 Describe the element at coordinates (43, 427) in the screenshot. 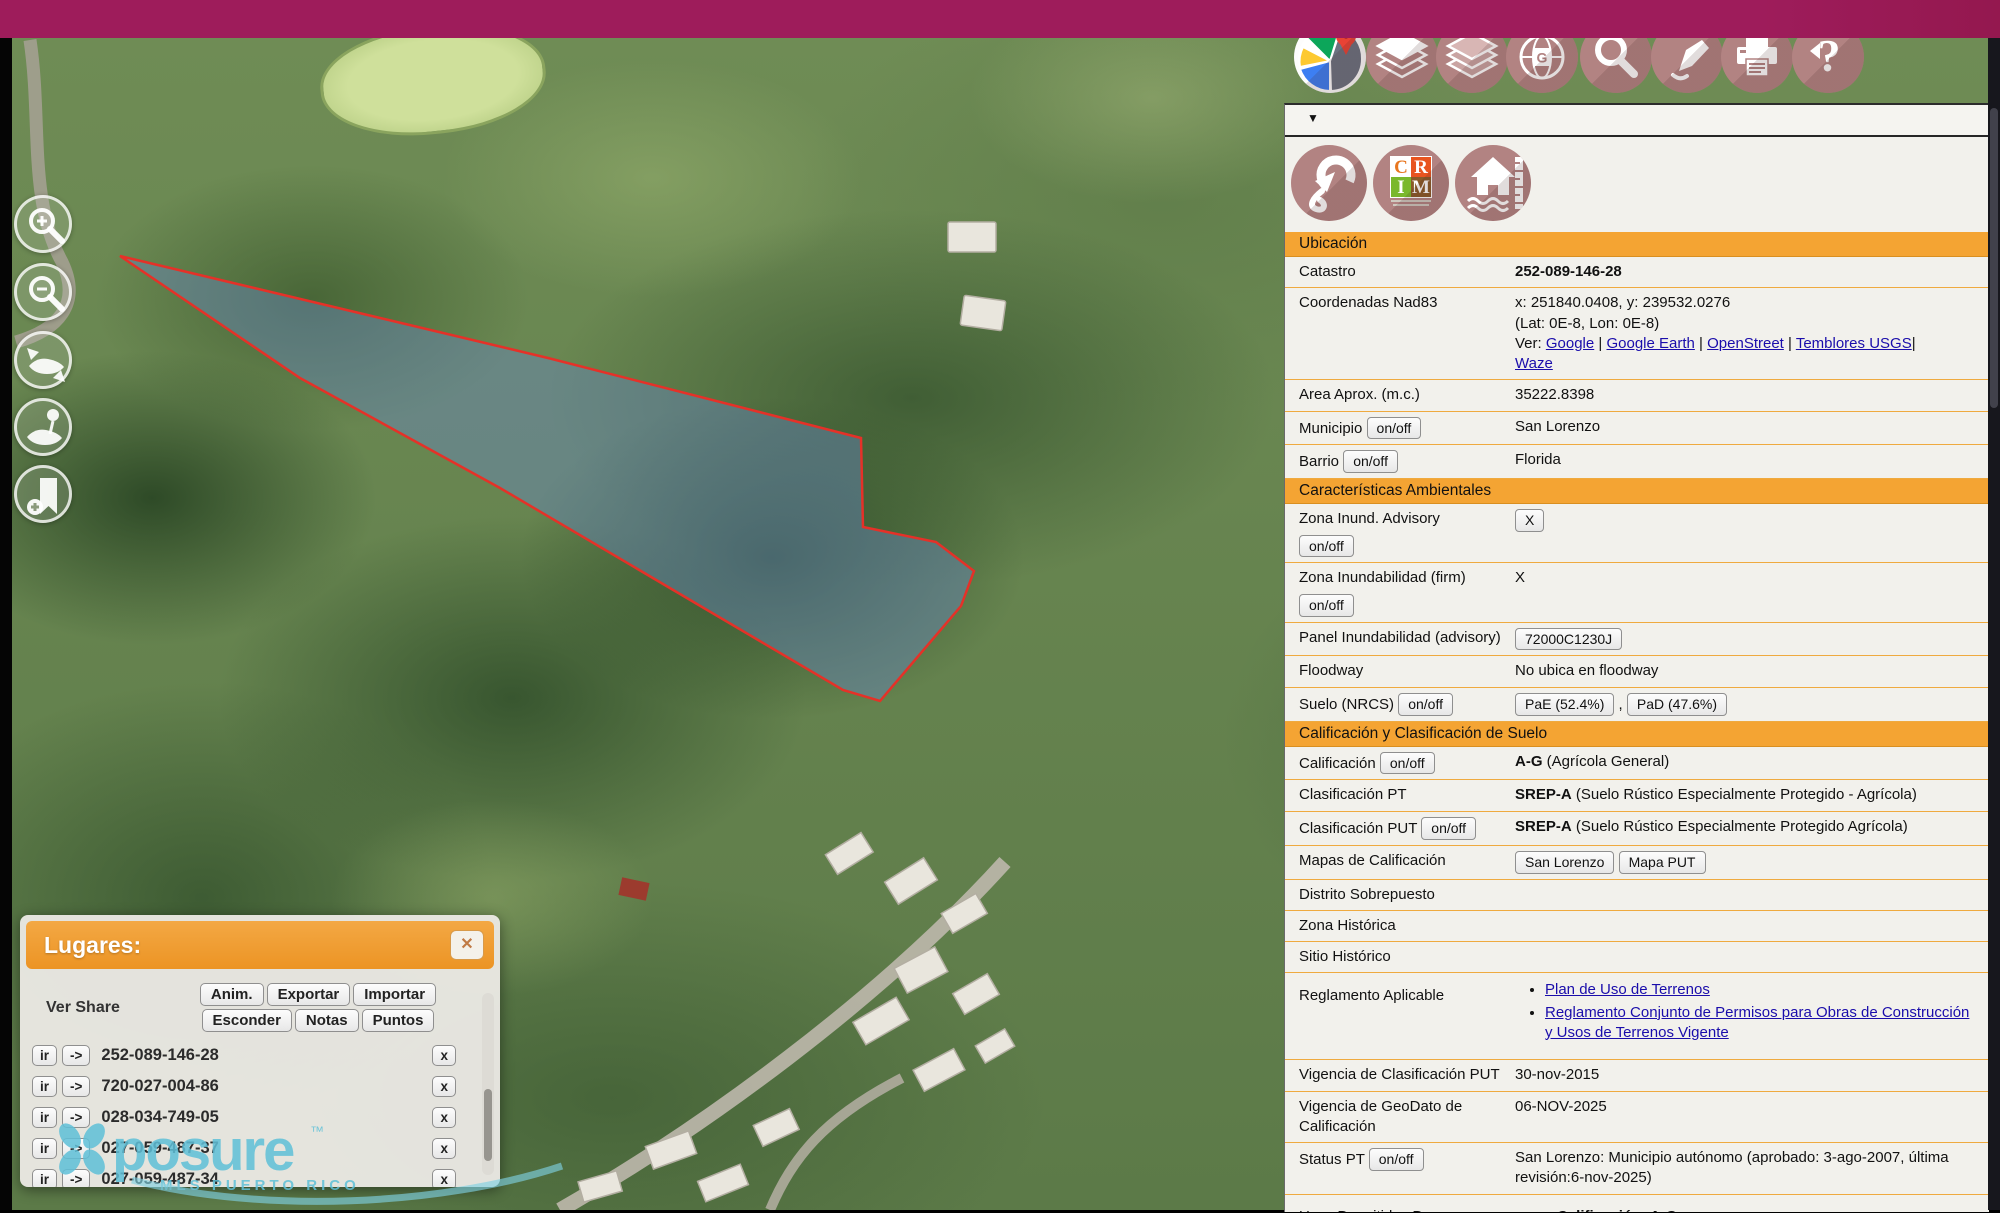

I see `locate-parcel-button` at that location.